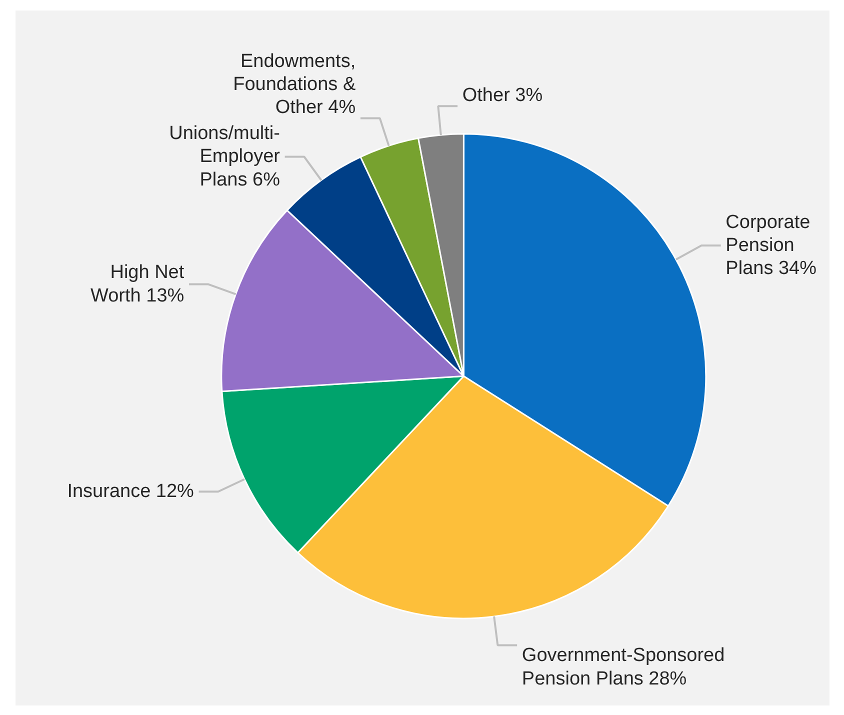 Image resolution: width=844 pixels, height=715 pixels. I want to click on slice-label: Government-Sponsored Pension Plans 28%, so click(623, 667).